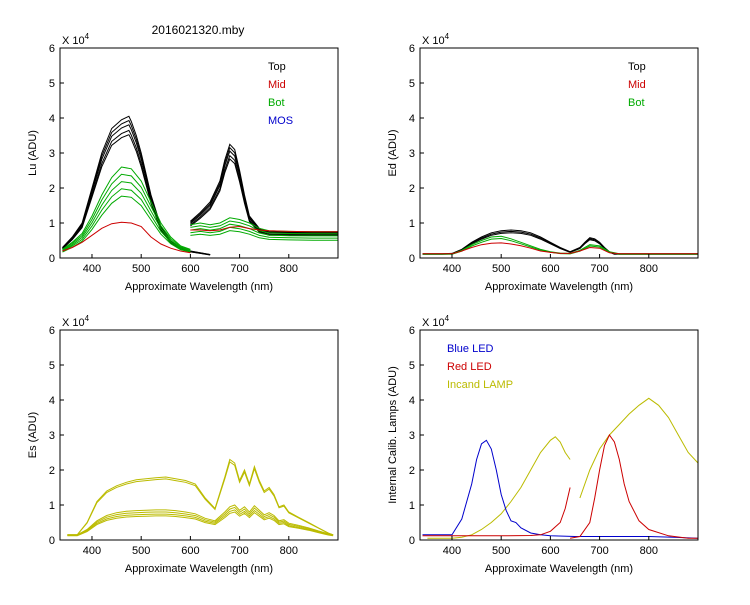 This screenshot has height=605, width=750. I want to click on ed-series-group, so click(560, 242).